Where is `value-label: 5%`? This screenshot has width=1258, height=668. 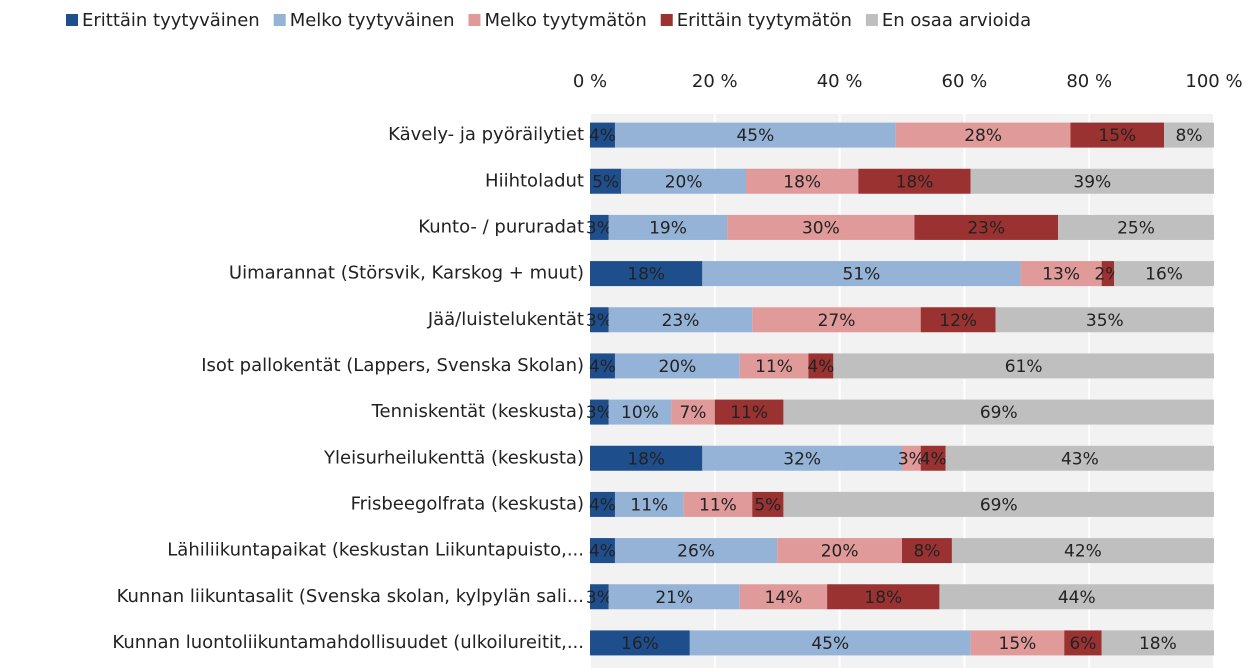 value-label: 5% is located at coordinates (605, 182).